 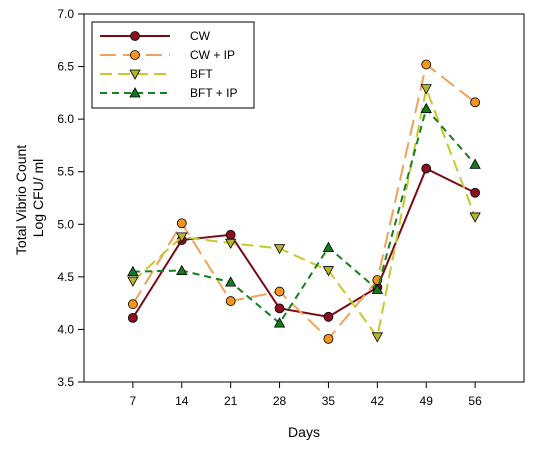 What do you see at coordinates (156, 74) in the screenshot?
I see `legend-item: BFT` at bounding box center [156, 74].